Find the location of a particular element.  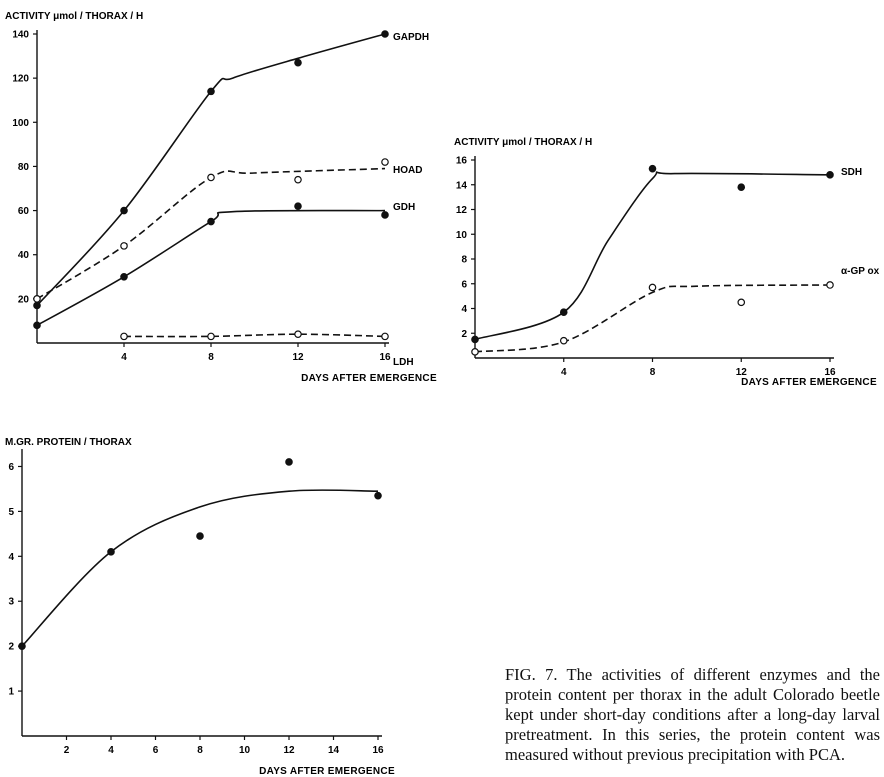

series-label-gdh: GDH is located at coordinates (404, 207).